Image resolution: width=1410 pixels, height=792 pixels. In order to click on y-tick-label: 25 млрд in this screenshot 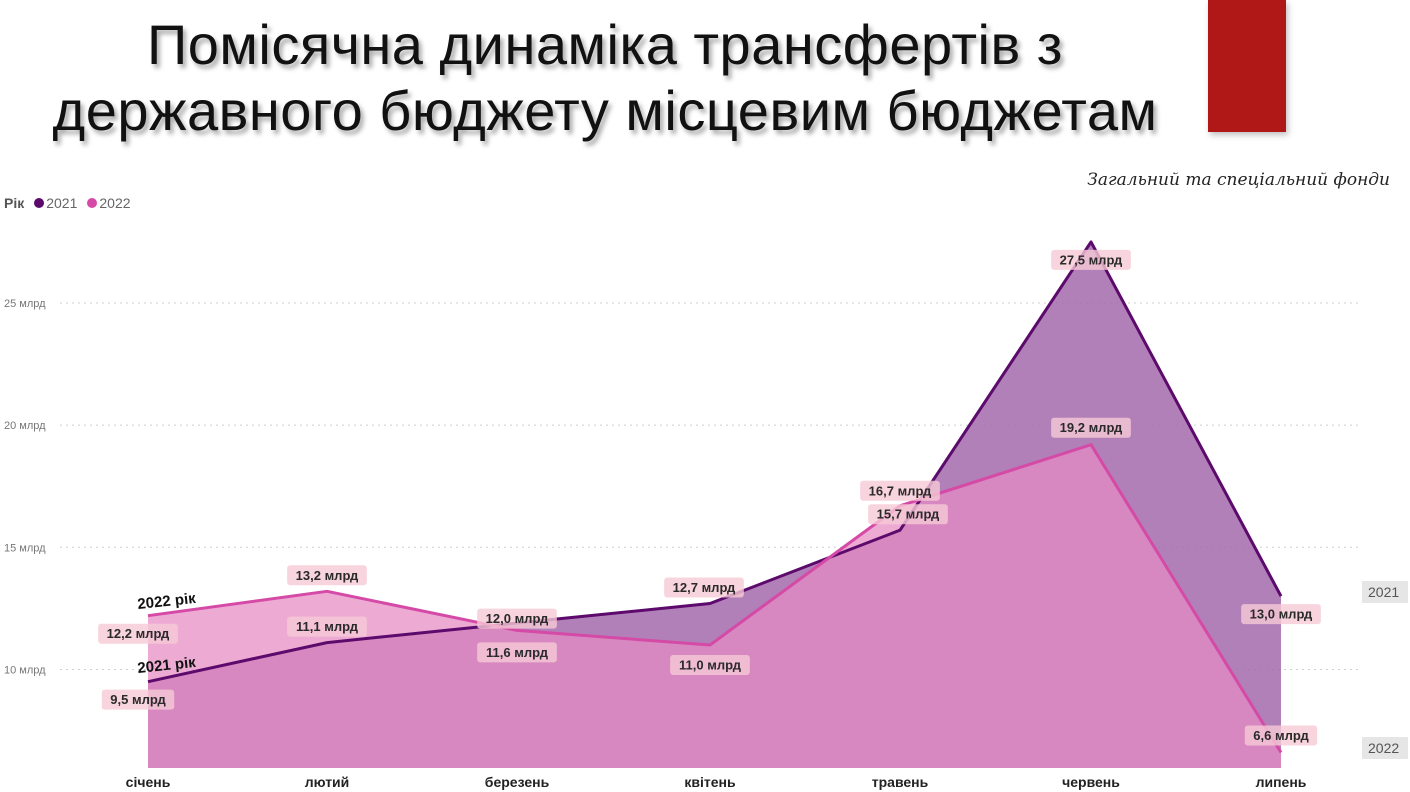, I will do `click(25, 304)`.